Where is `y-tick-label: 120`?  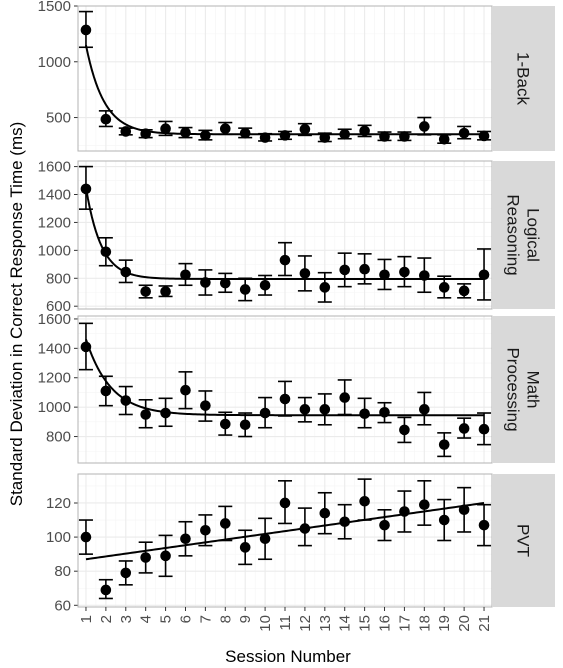 y-tick-label: 120 is located at coordinates (58, 503).